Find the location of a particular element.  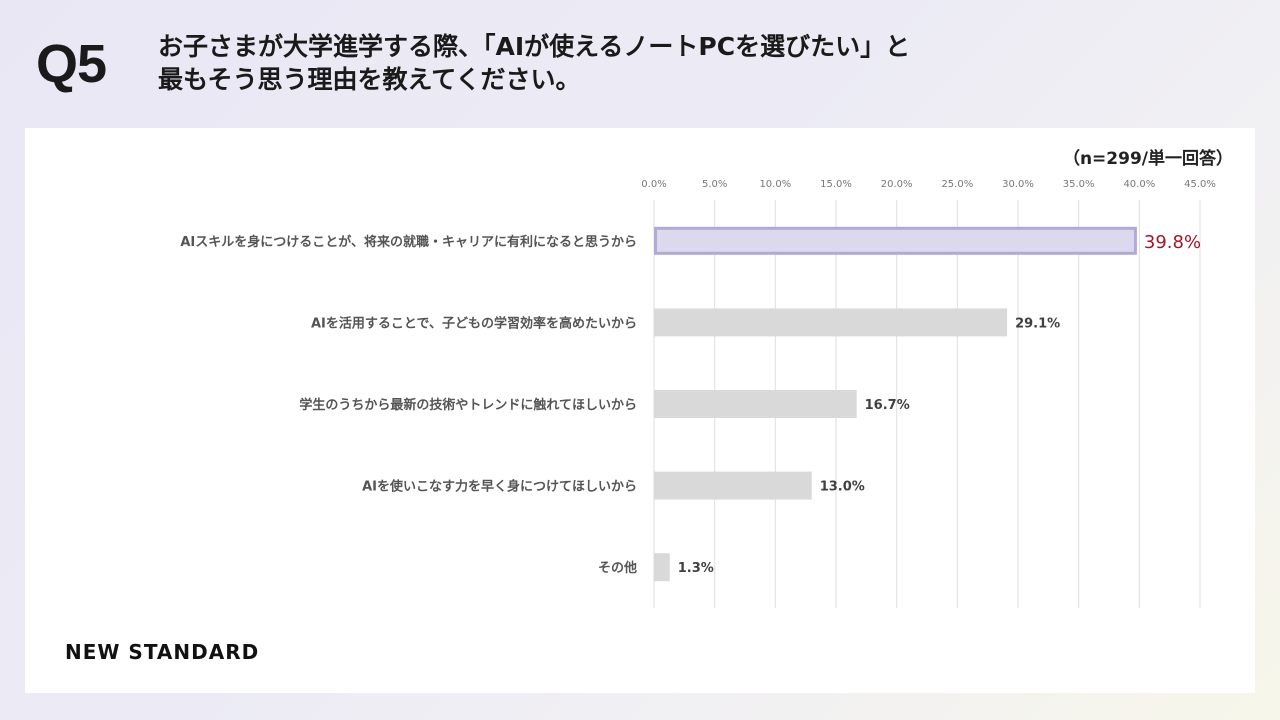

data-label: 16.7% is located at coordinates (887, 405).